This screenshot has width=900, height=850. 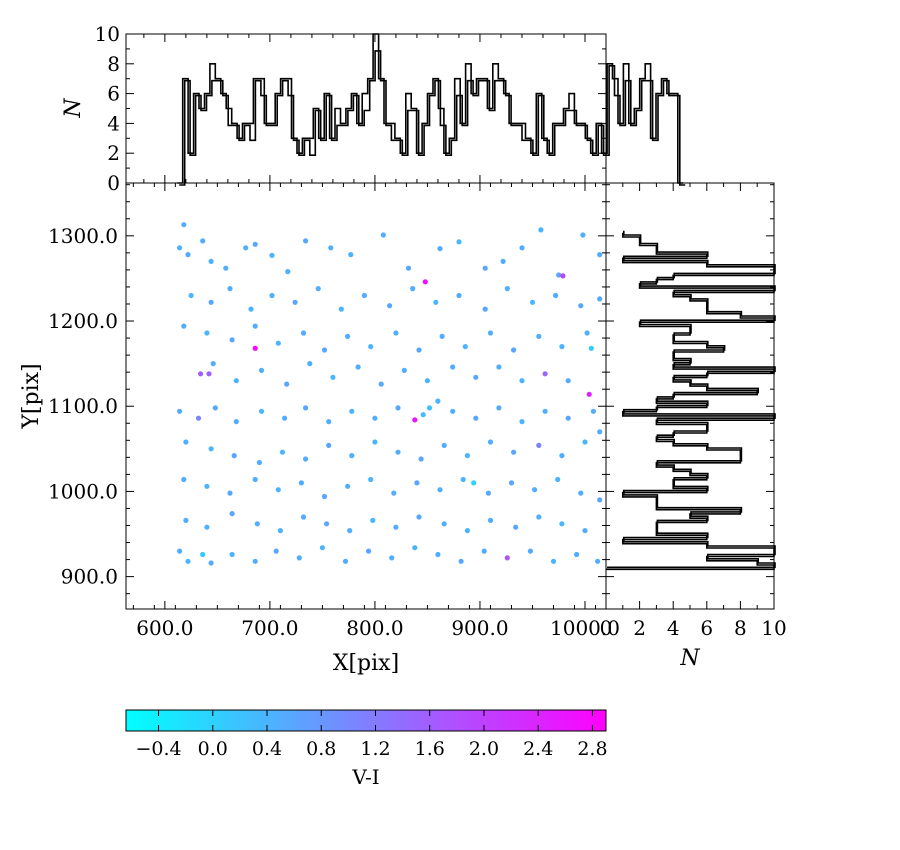 I want to click on top-histogram-bars, so click(x=431, y=109).